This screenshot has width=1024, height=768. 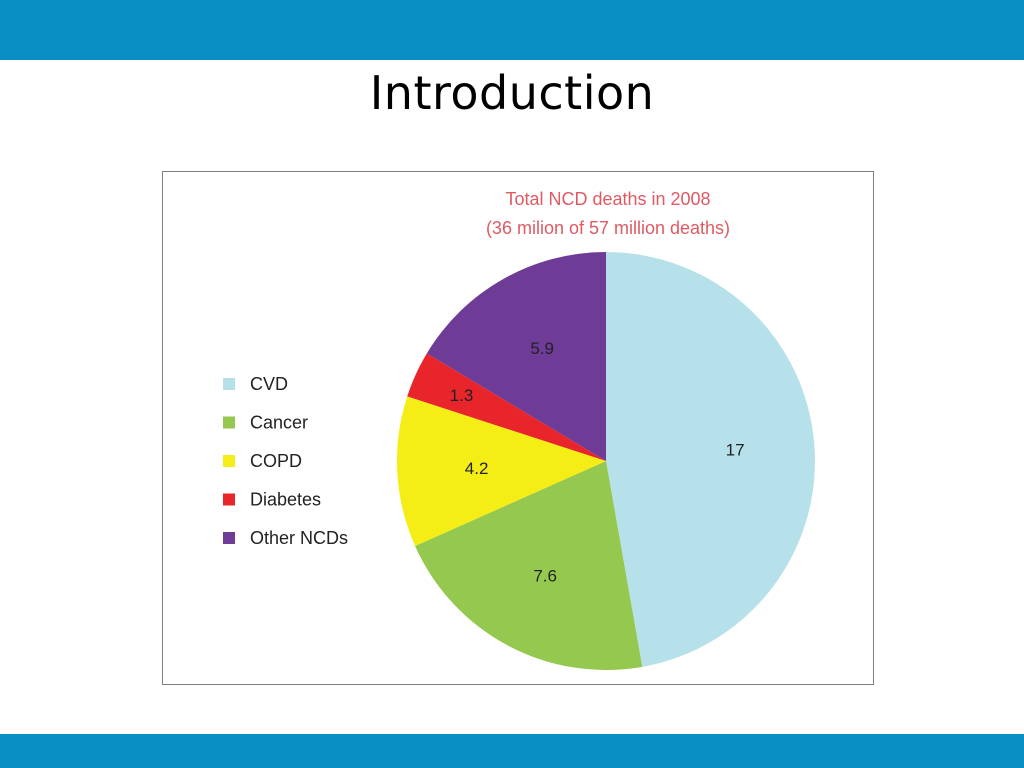 I want to click on pie-slice-diabetes, so click(x=506, y=407).